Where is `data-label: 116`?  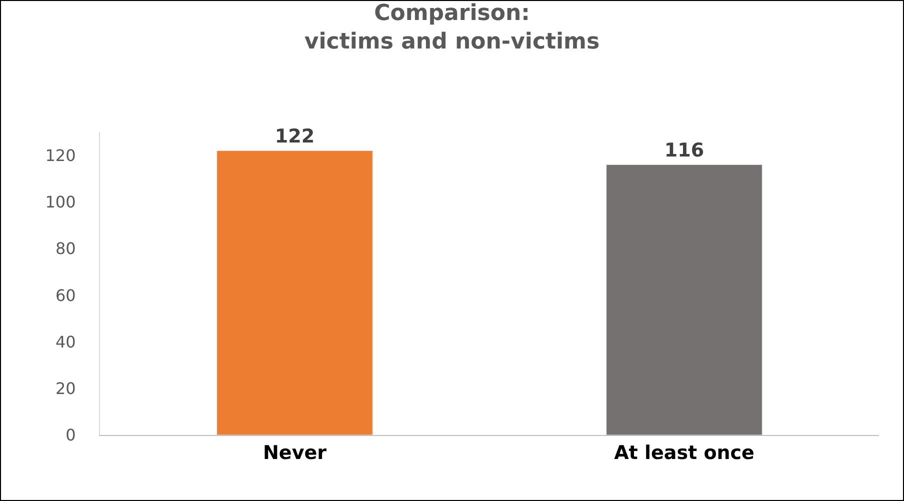
data-label: 116 is located at coordinates (684, 151).